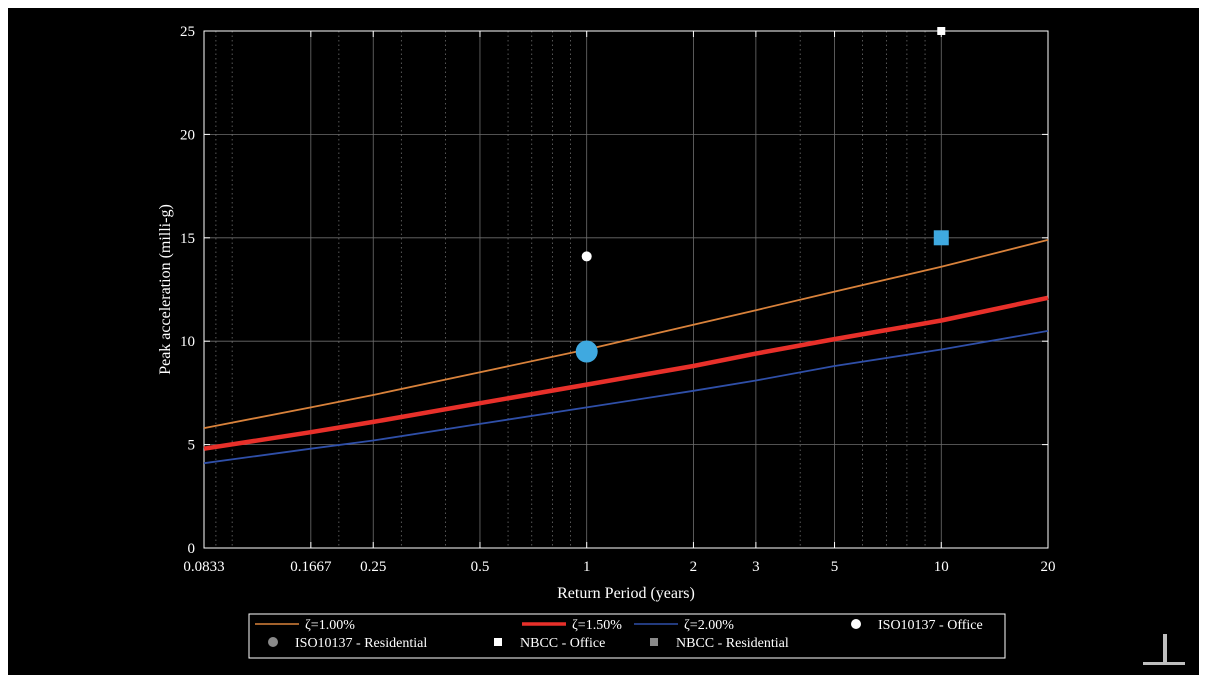 The height and width of the screenshot is (681, 1206). Describe the element at coordinates (709, 625) in the screenshot. I see `legend-label: ζ=2.00%` at that location.